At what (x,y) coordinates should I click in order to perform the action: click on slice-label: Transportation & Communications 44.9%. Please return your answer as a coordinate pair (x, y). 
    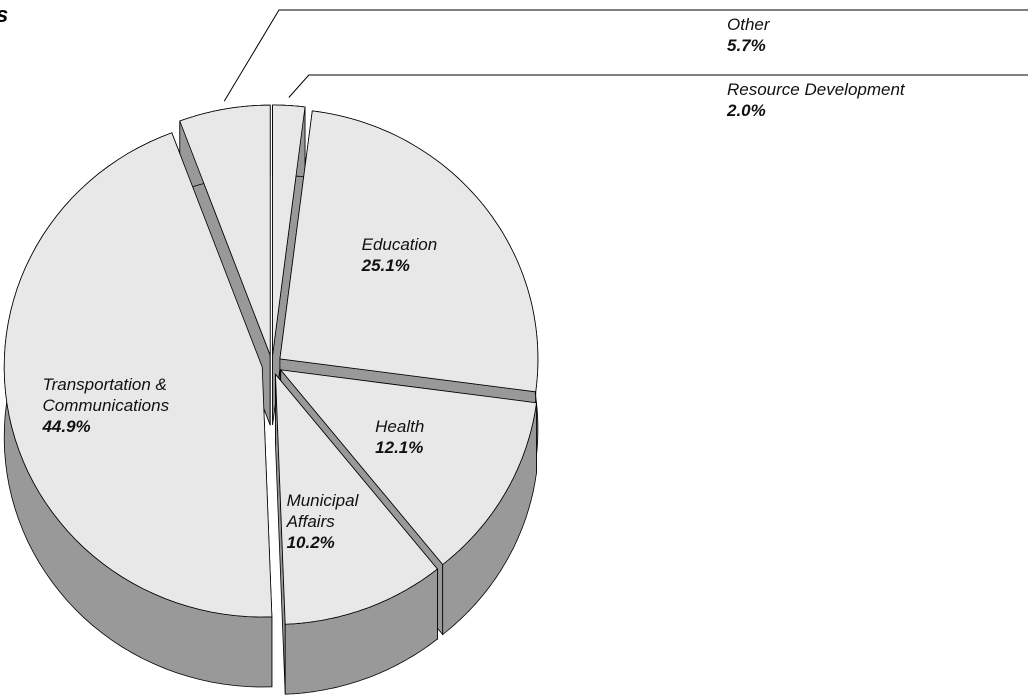
    Looking at the image, I should click on (132, 405).